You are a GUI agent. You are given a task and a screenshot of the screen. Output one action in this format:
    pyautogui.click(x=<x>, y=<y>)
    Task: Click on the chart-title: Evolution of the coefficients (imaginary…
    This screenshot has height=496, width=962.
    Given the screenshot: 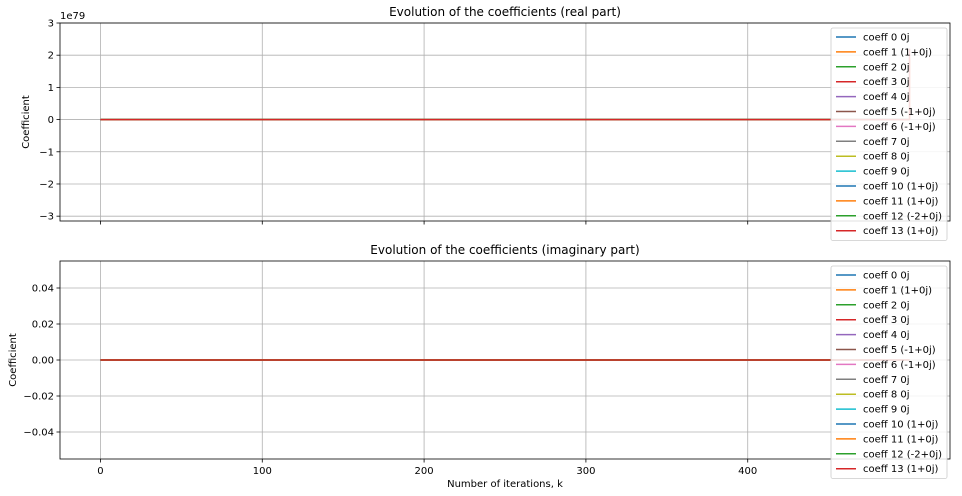 What is the action you would take?
    pyautogui.click(x=504, y=250)
    